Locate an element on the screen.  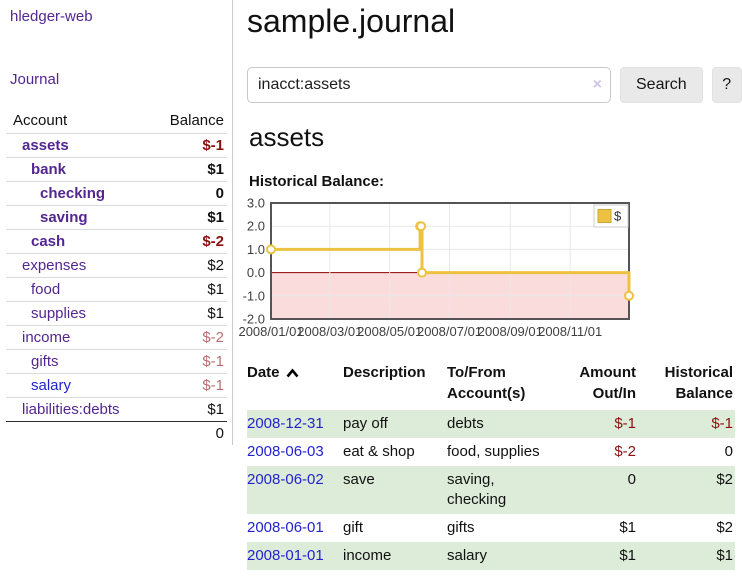
account-link: assets is located at coordinates (45, 145).